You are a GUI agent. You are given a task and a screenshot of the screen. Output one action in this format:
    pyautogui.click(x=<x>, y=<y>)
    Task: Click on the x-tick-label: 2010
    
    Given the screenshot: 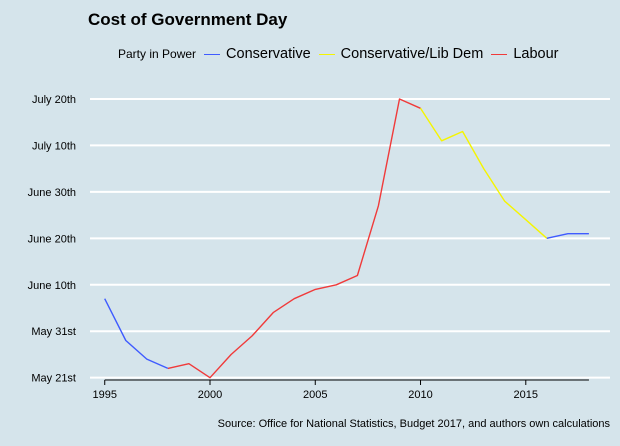 What is the action you would take?
    pyautogui.click(x=420, y=395)
    